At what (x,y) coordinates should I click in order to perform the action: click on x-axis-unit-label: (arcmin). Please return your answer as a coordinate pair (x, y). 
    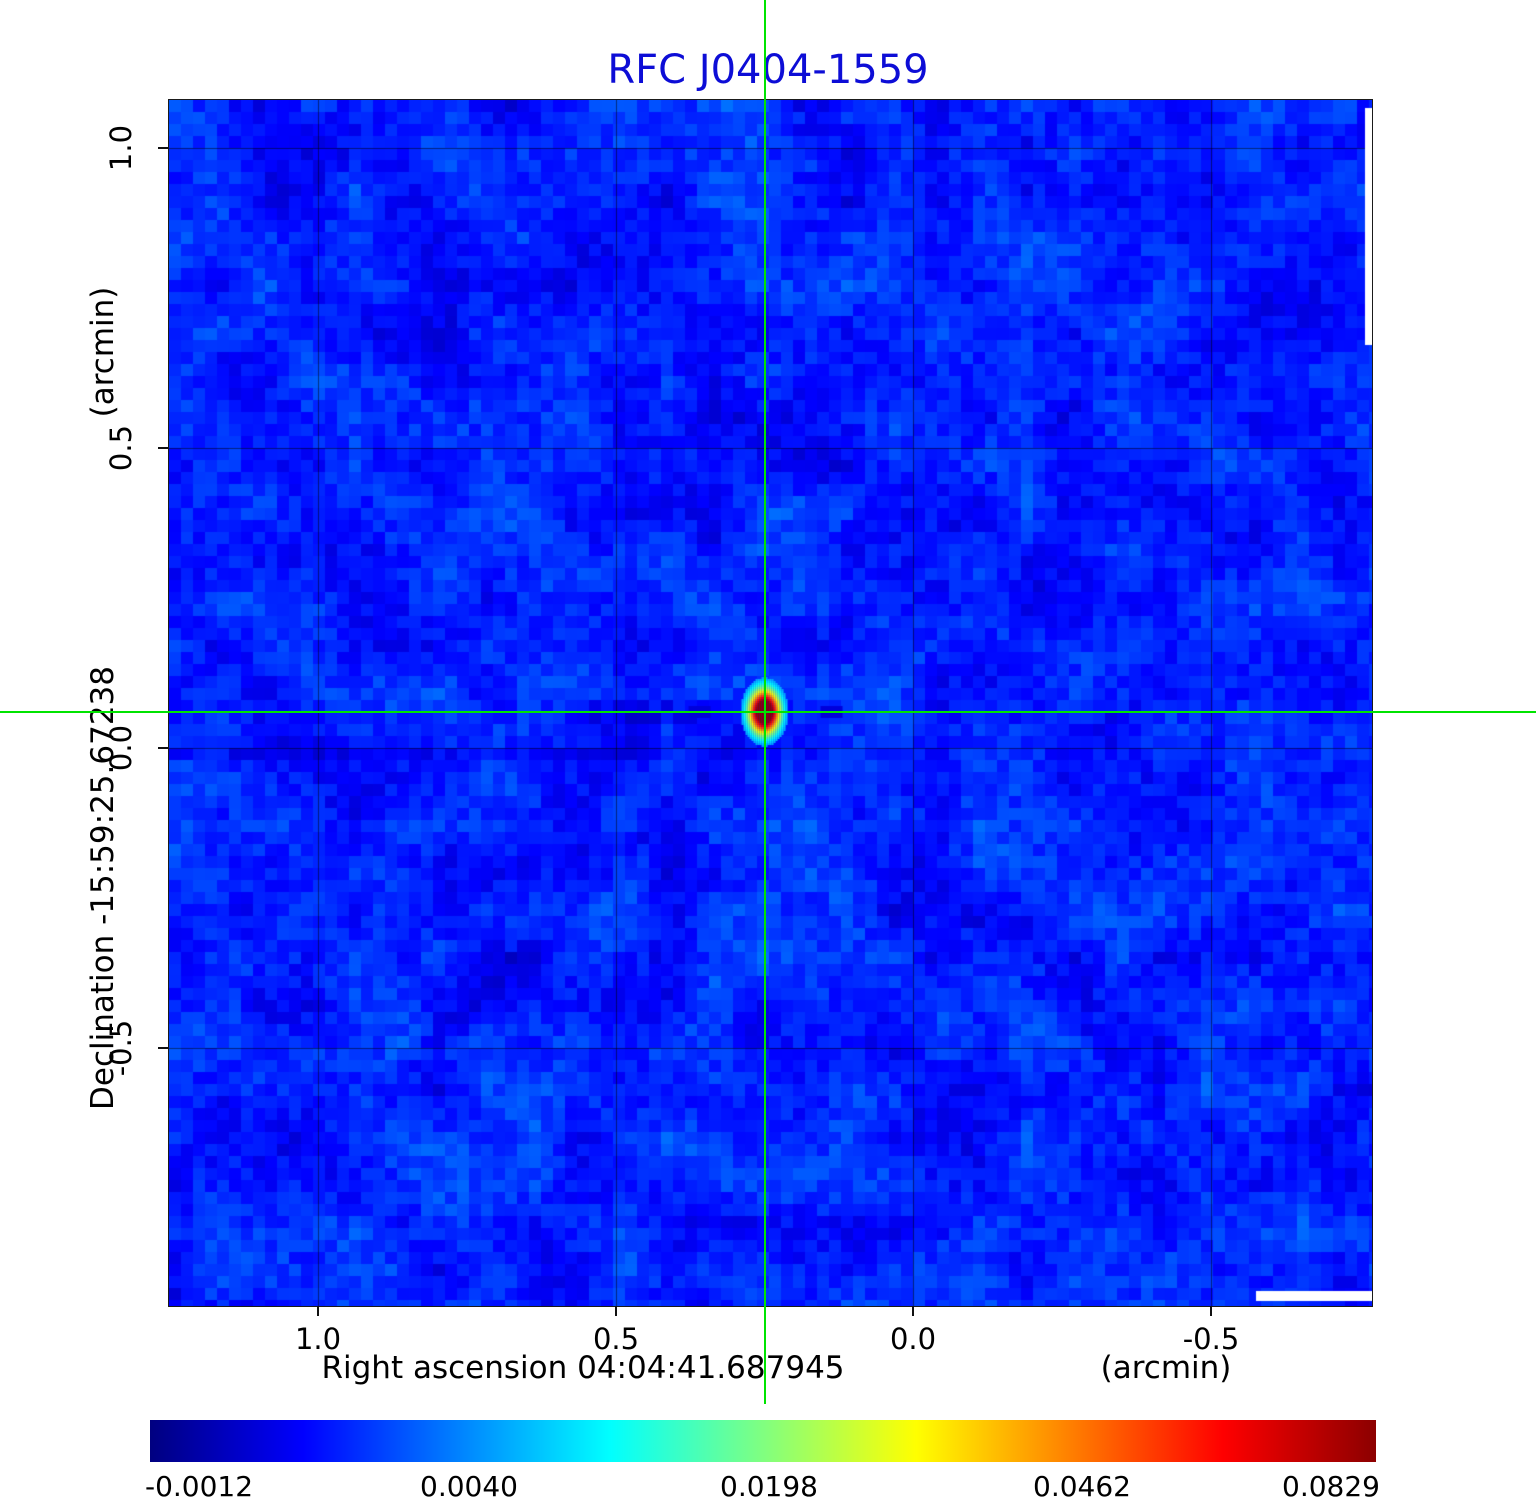
    Looking at the image, I should click on (1166, 1368).